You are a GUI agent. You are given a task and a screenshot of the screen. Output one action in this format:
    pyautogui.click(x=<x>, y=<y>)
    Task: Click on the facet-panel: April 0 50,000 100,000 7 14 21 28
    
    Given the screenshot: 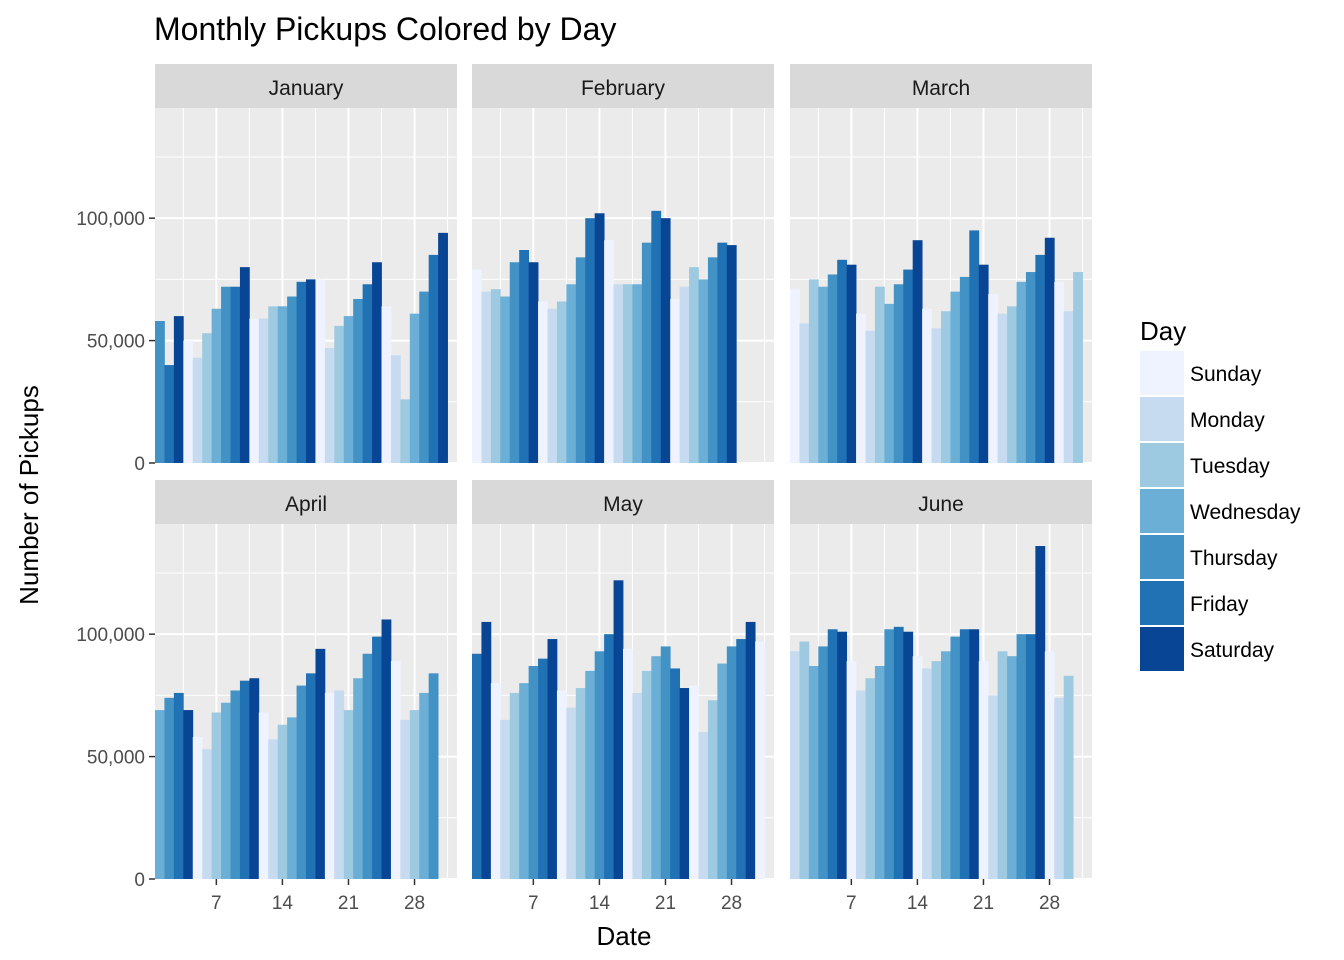 What is the action you would take?
    pyautogui.click(x=266, y=697)
    